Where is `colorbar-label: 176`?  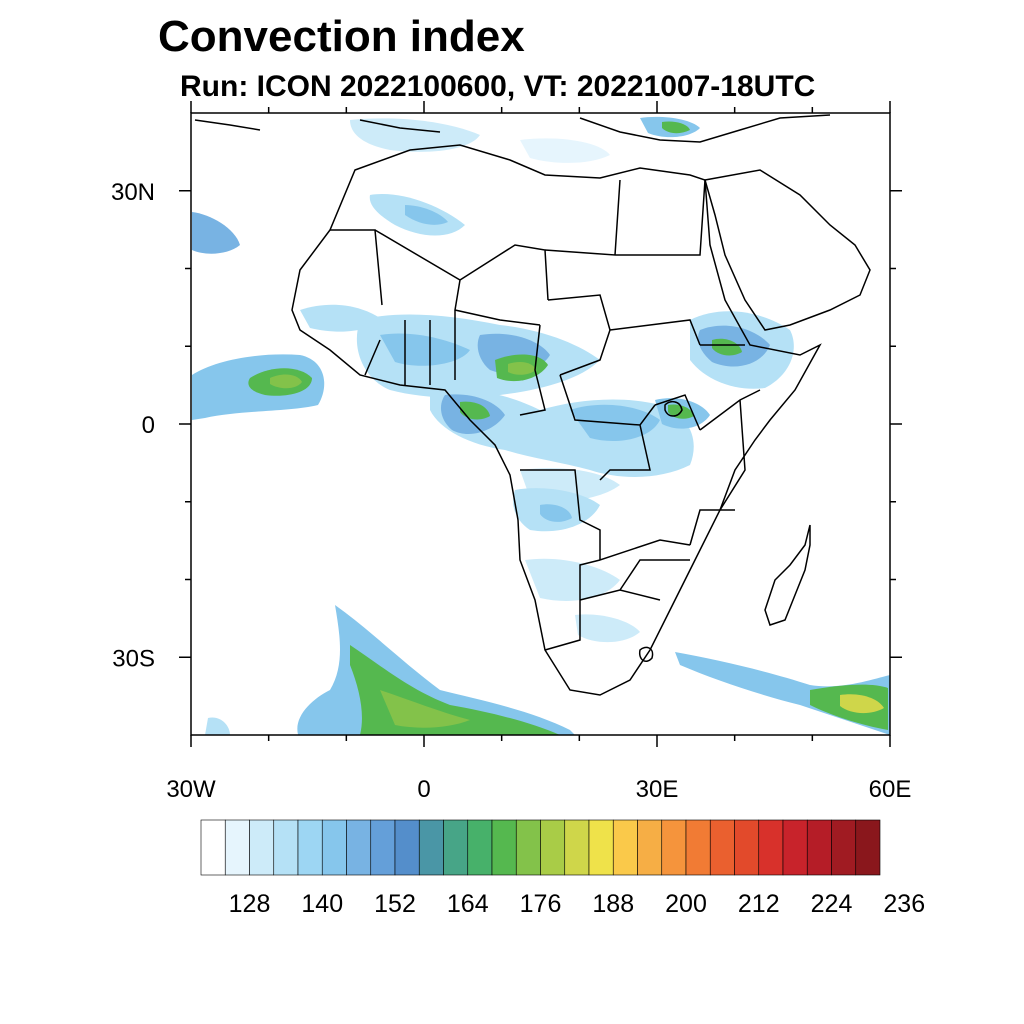
colorbar-label: 176 is located at coordinates (541, 904).